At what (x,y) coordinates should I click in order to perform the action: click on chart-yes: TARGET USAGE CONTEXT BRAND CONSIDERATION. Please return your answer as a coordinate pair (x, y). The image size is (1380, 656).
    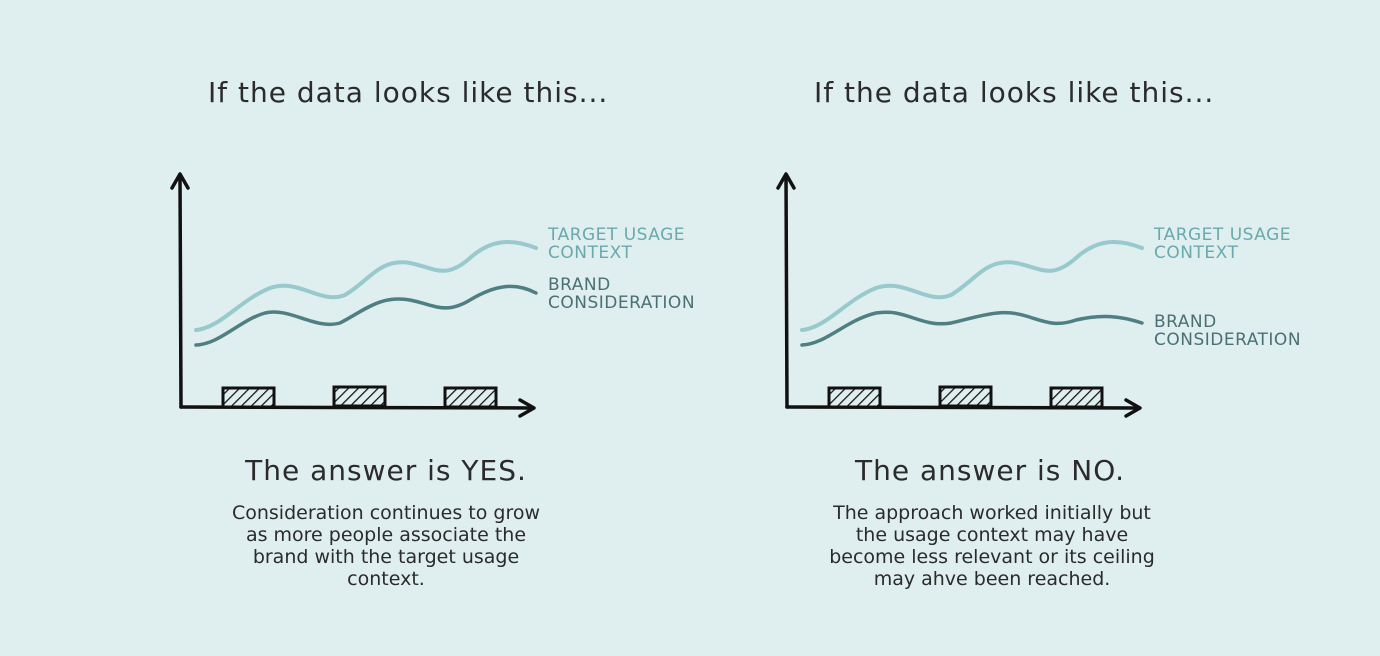
    Looking at the image, I should click on (432, 295).